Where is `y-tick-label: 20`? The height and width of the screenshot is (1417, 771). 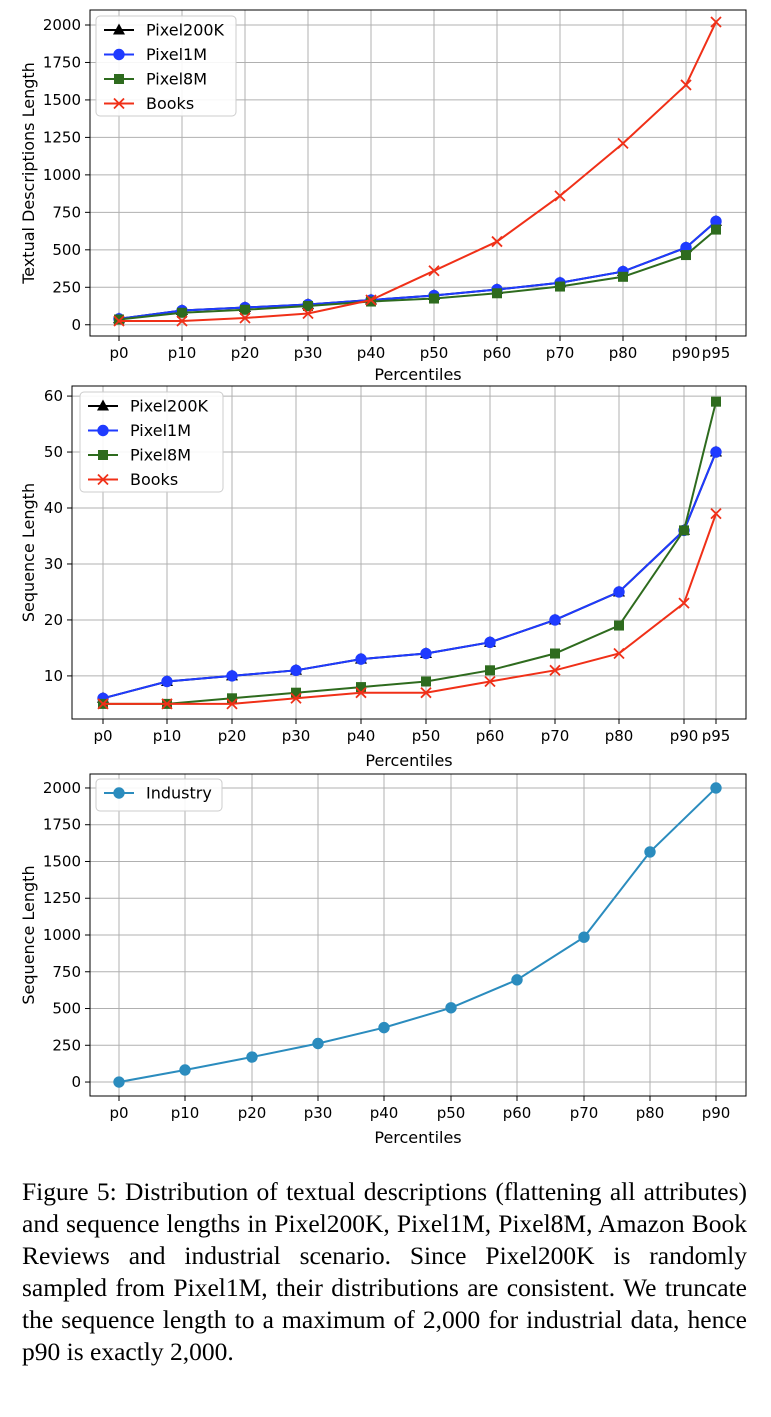 y-tick-label: 20 is located at coordinates (53, 620).